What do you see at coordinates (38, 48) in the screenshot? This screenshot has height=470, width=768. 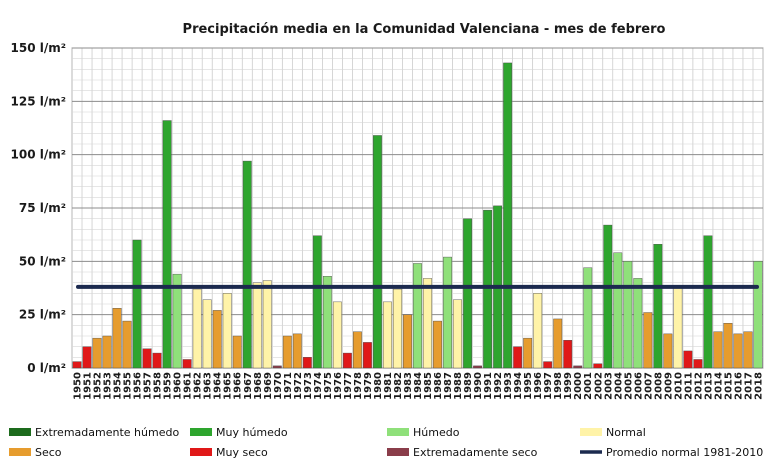 I see `y-tick-label: 150 l/m²` at bounding box center [38, 48].